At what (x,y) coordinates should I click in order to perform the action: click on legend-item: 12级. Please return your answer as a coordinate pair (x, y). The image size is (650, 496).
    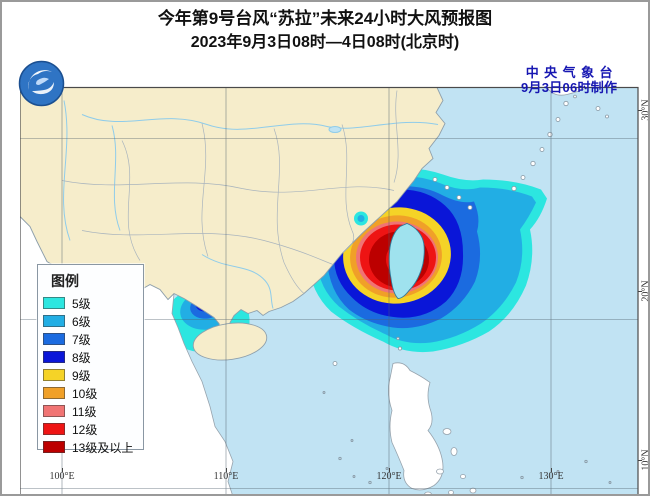
    Looking at the image, I should click on (93, 429).